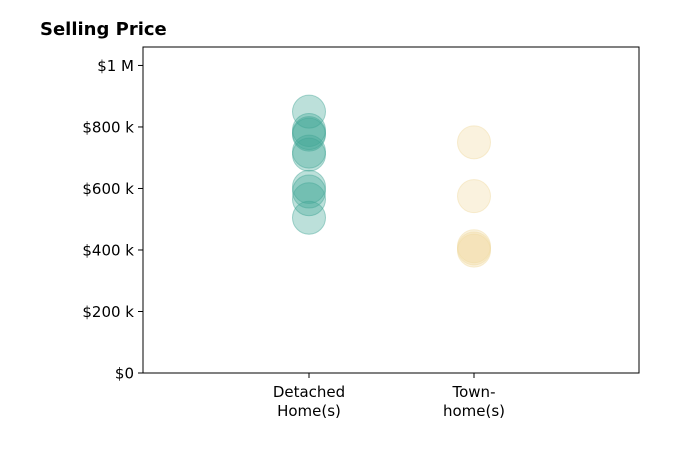 The height and width of the screenshot is (462, 679). Describe the element at coordinates (112, 220) in the screenshot. I see `y-axis: $0 $200 k $400 k $600 k $800 k $1 M` at that location.